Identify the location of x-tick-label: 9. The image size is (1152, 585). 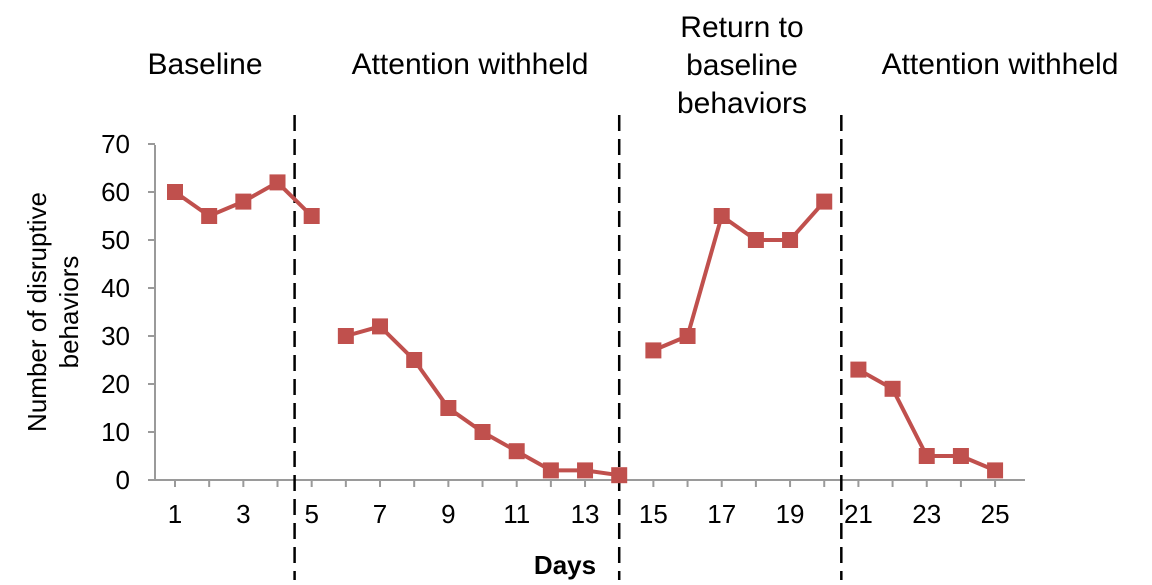
(448, 514).